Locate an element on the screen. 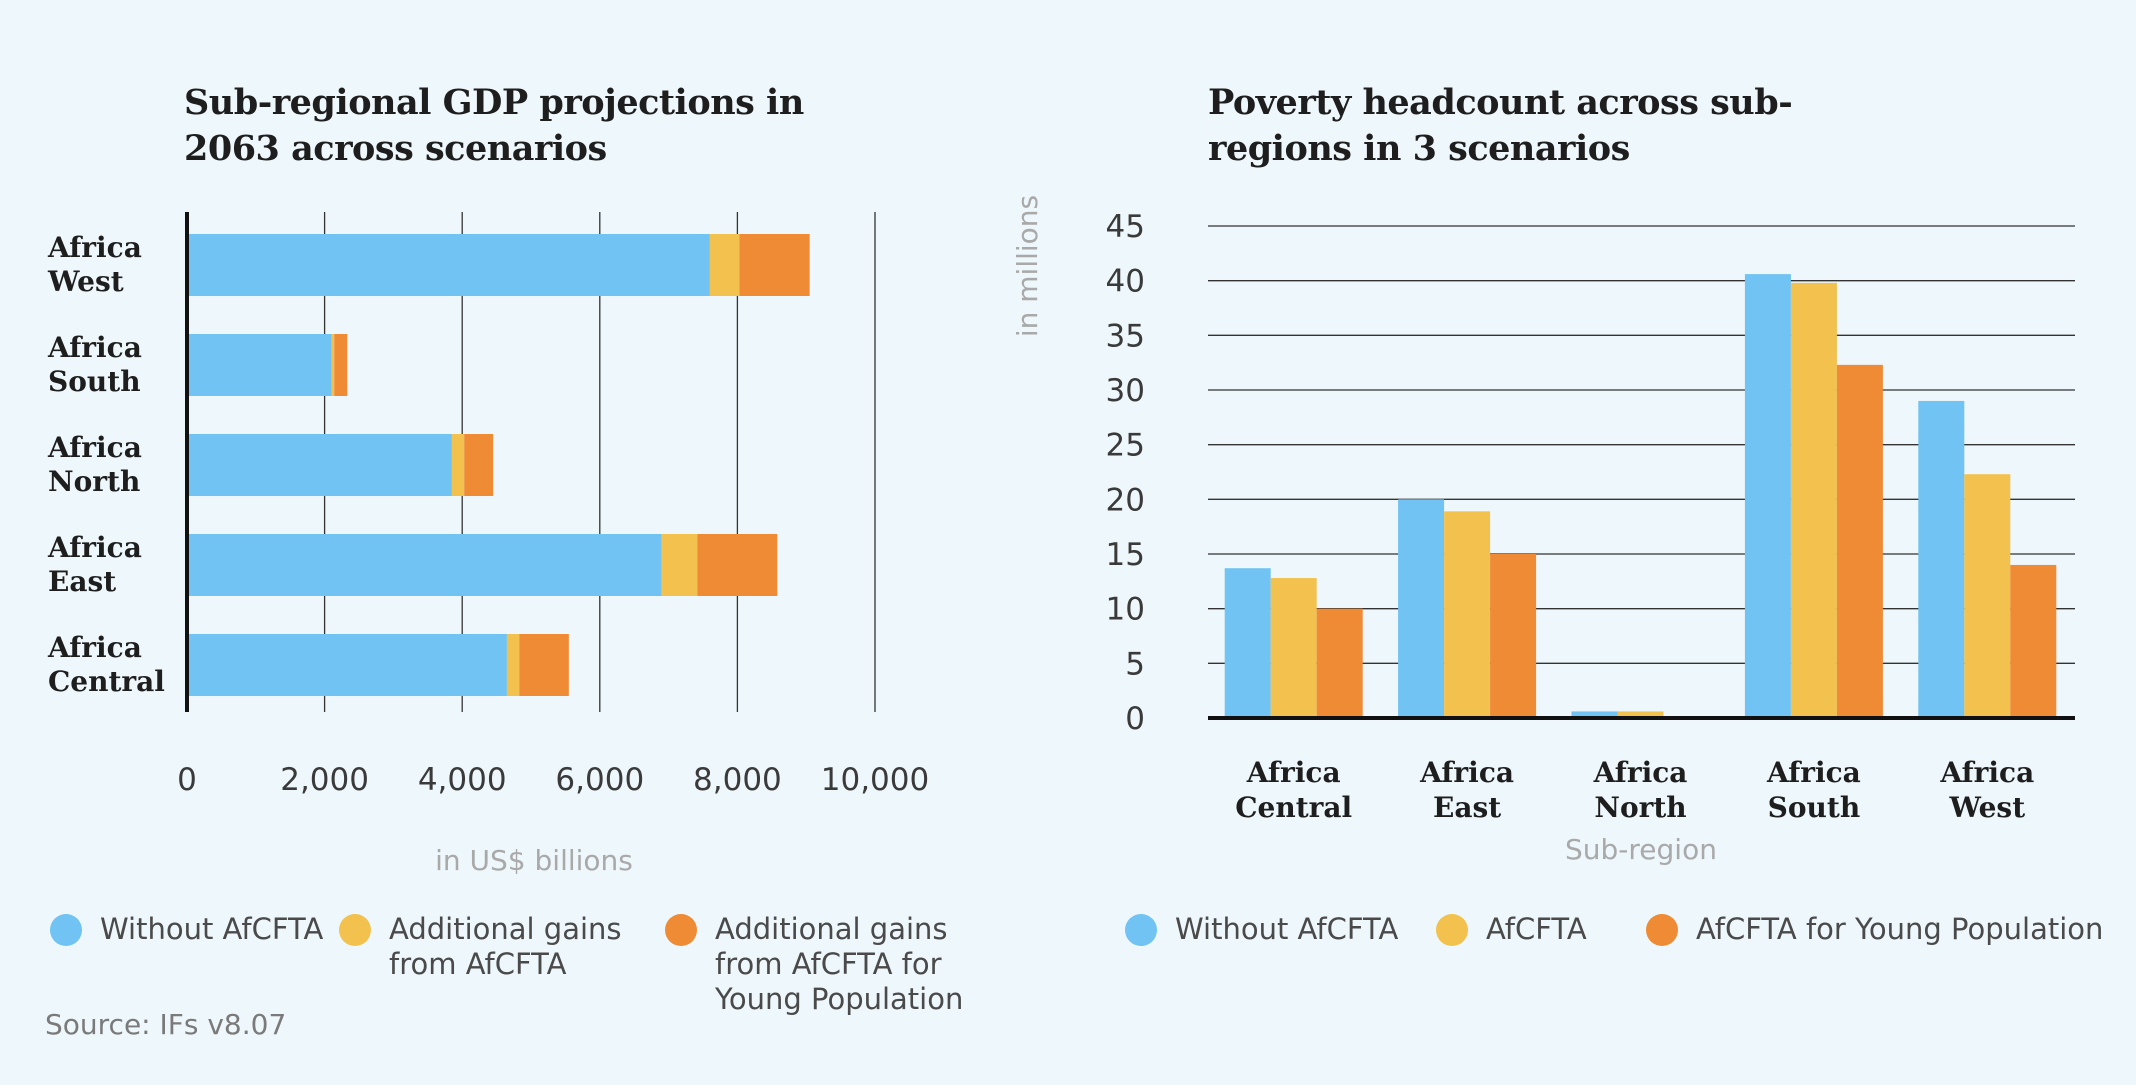 This screenshot has height=1085, width=2136. bar-africa-north-afcfta is located at coordinates (1640, 714).